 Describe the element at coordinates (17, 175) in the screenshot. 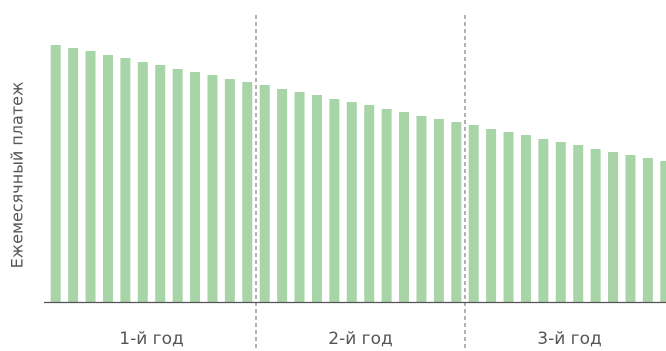

I see `y-axis-label: Ежемесячный платеж` at that location.